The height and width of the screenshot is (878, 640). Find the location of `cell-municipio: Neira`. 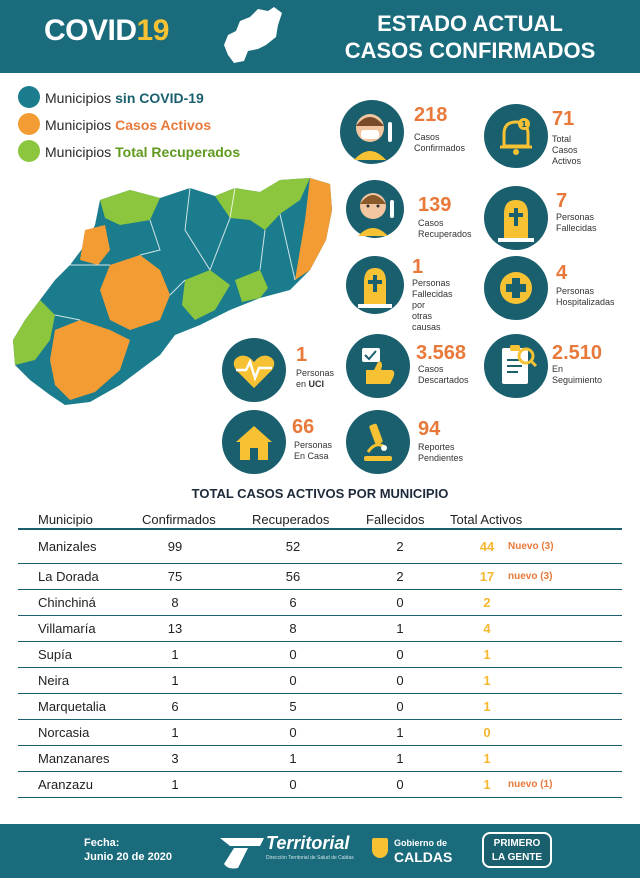

cell-municipio: Neira is located at coordinates (54, 680).